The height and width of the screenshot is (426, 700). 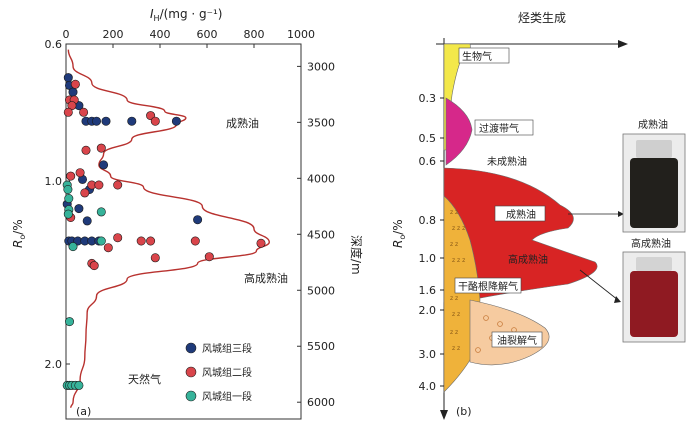 What do you see at coordinates (321, 66) in the screenshot?
I see `right-tick-label-0: 3000` at bounding box center [321, 66].